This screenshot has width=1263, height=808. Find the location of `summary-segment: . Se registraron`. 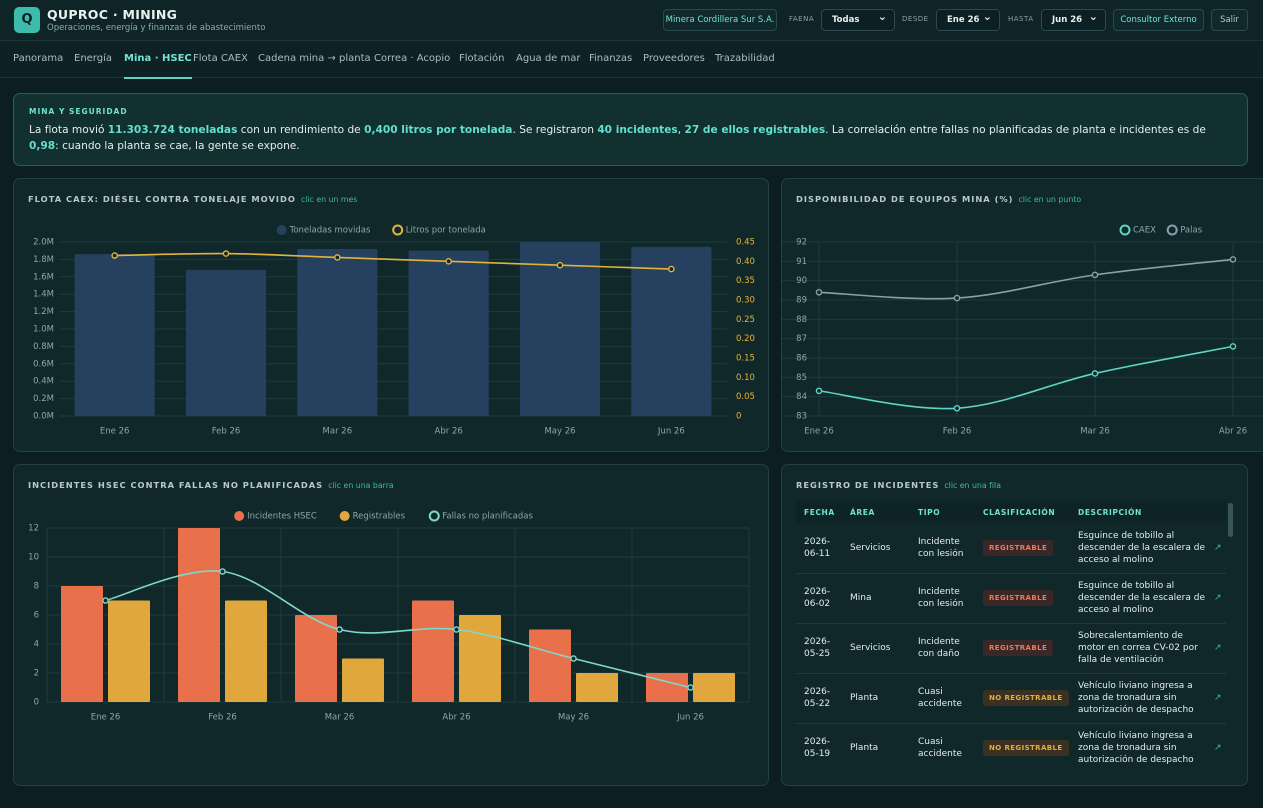

summary-segment: . Se registraron is located at coordinates (555, 130).